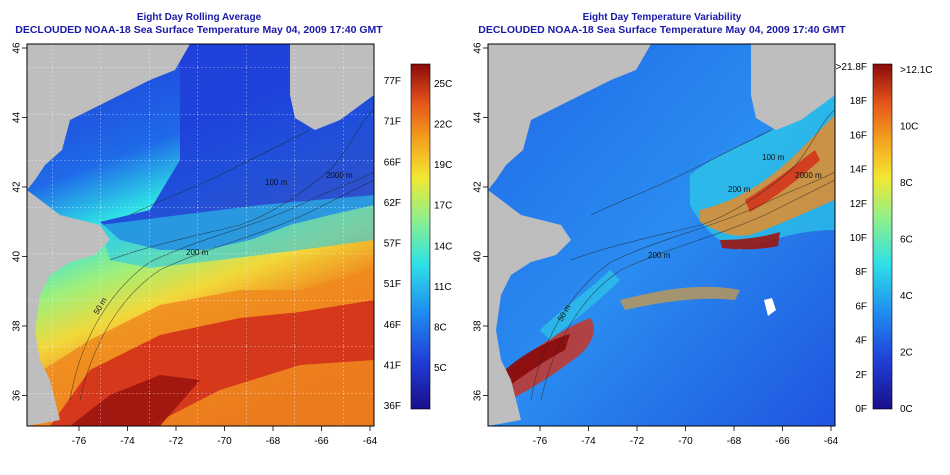  What do you see at coordinates (861, 409) in the screenshot?
I see `colorbar-label: 0F` at bounding box center [861, 409].